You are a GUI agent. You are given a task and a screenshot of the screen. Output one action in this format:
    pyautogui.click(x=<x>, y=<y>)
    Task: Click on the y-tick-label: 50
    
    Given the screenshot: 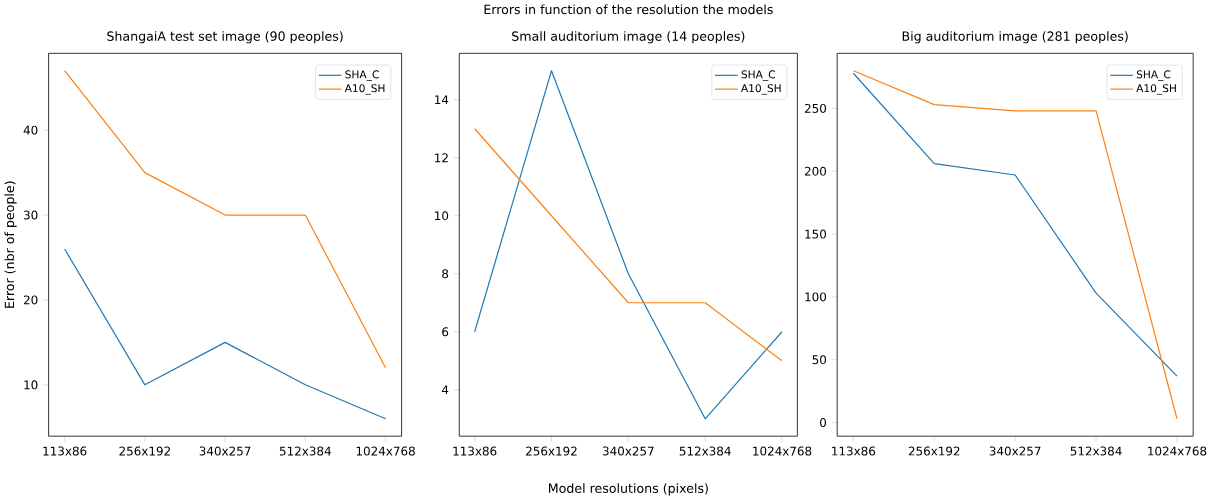 What is the action you would take?
    pyautogui.click(x=819, y=360)
    